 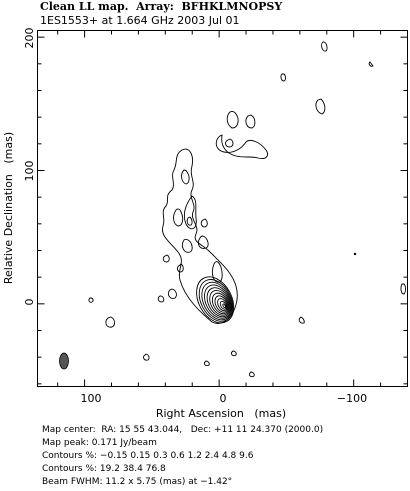 What do you see at coordinates (221, 413) in the screenshot?
I see `x-axis-label: Right Ascension (mas)` at bounding box center [221, 413].